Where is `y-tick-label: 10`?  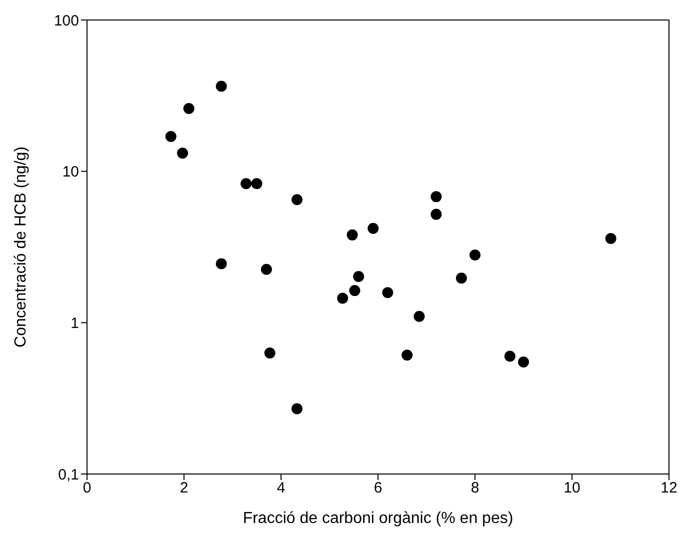 y-tick-label: 10 is located at coordinates (70, 172).